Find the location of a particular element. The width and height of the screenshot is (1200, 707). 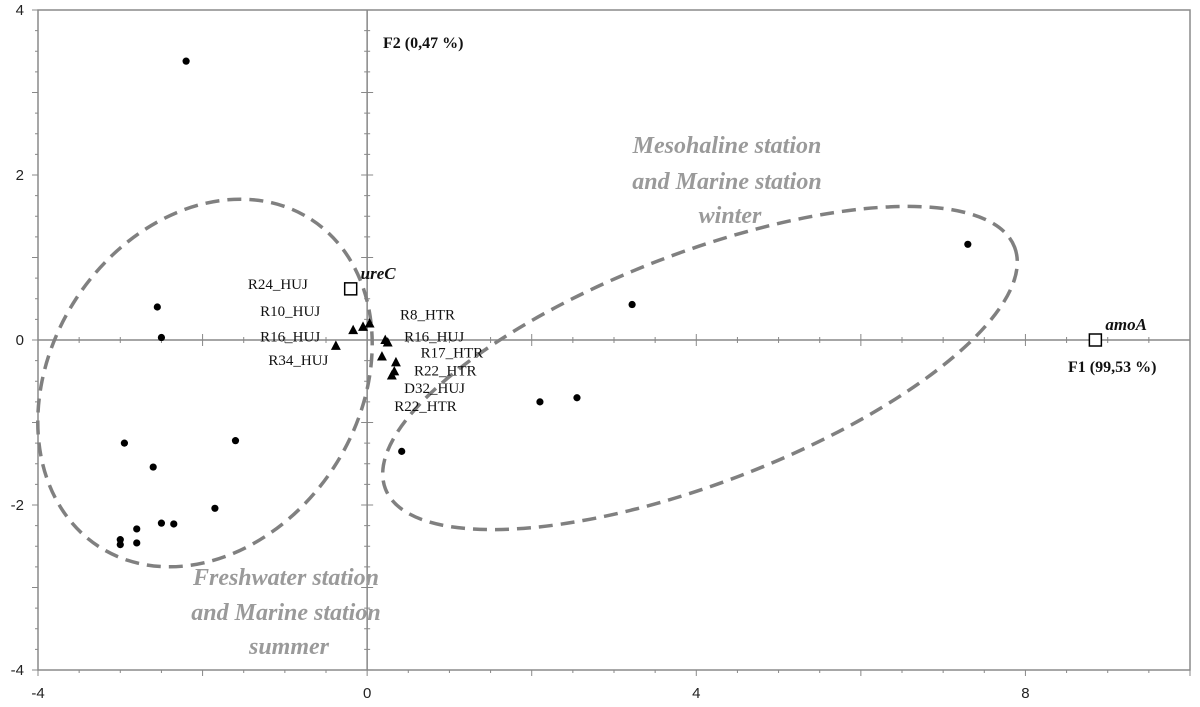

point-label: R24_HUJ is located at coordinates (278, 285).